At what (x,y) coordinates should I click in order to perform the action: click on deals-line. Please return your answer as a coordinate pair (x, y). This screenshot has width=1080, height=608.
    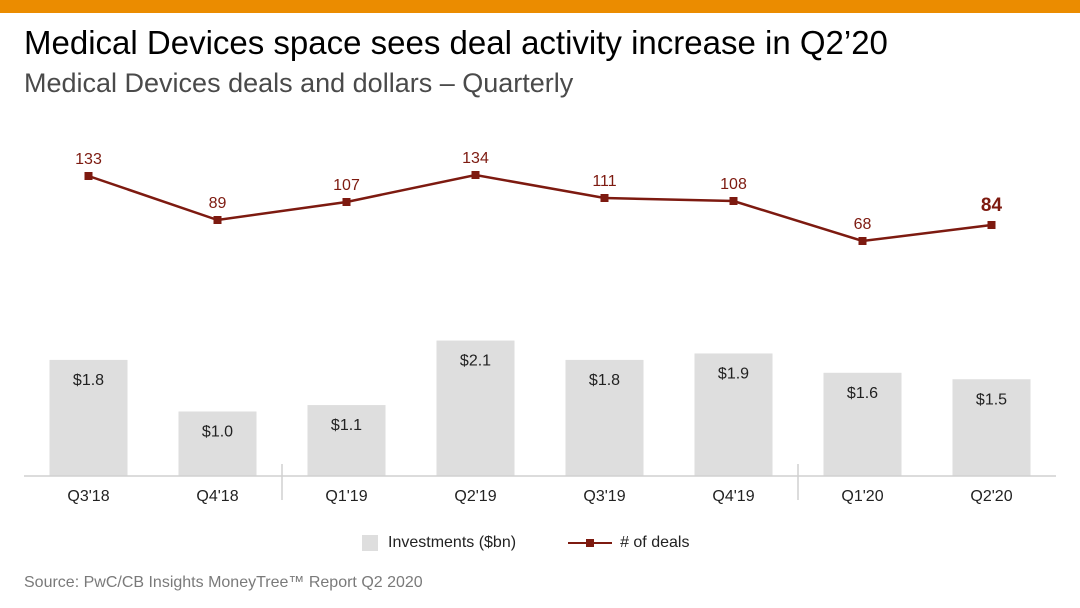
    Looking at the image, I should click on (540, 208).